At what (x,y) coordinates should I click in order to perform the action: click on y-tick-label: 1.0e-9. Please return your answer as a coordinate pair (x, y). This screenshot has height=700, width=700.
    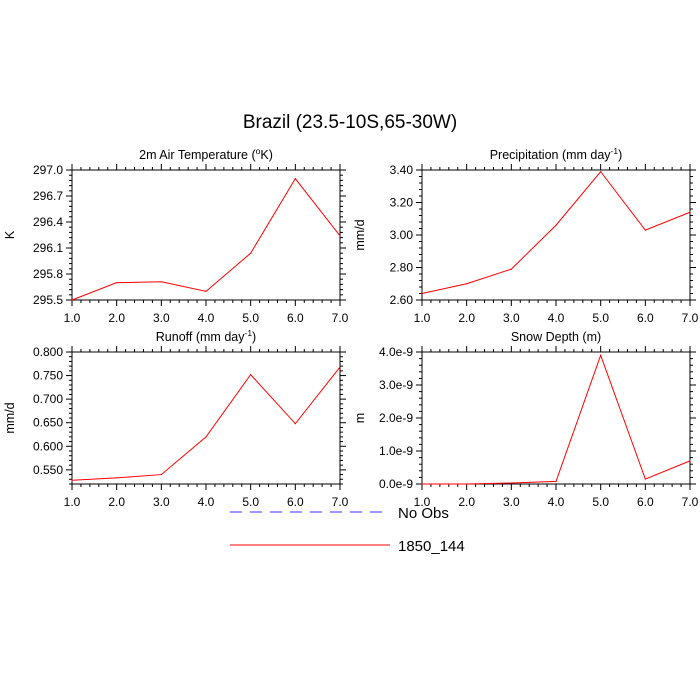
    Looking at the image, I should click on (396, 451).